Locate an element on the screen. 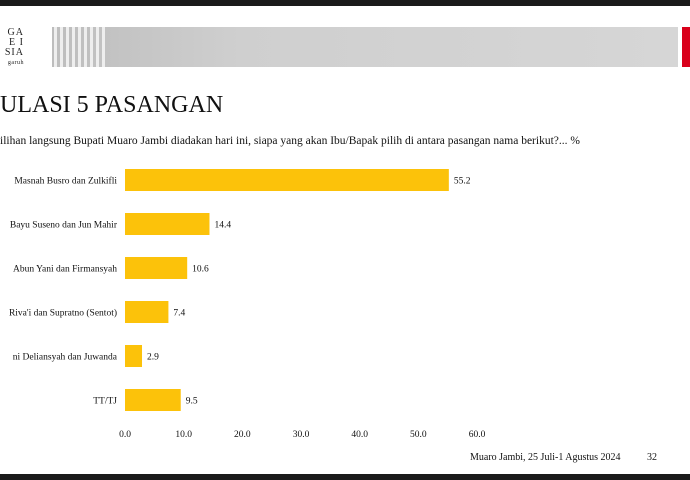  data-label: 14.4 is located at coordinates (222, 226).